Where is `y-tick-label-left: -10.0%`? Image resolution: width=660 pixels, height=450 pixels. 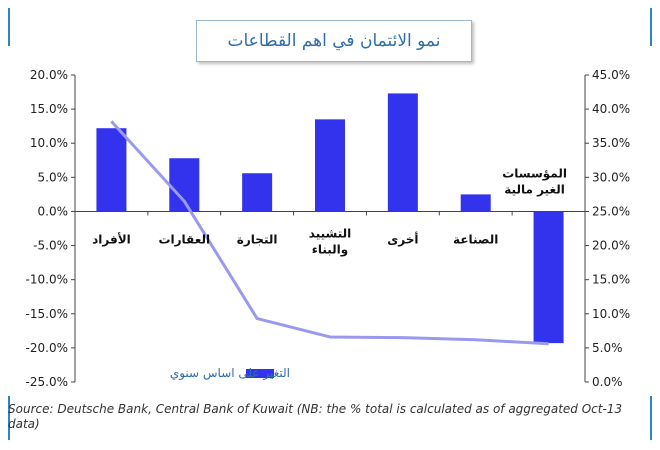 y-tick-label-left: -10.0% is located at coordinates (47, 280).